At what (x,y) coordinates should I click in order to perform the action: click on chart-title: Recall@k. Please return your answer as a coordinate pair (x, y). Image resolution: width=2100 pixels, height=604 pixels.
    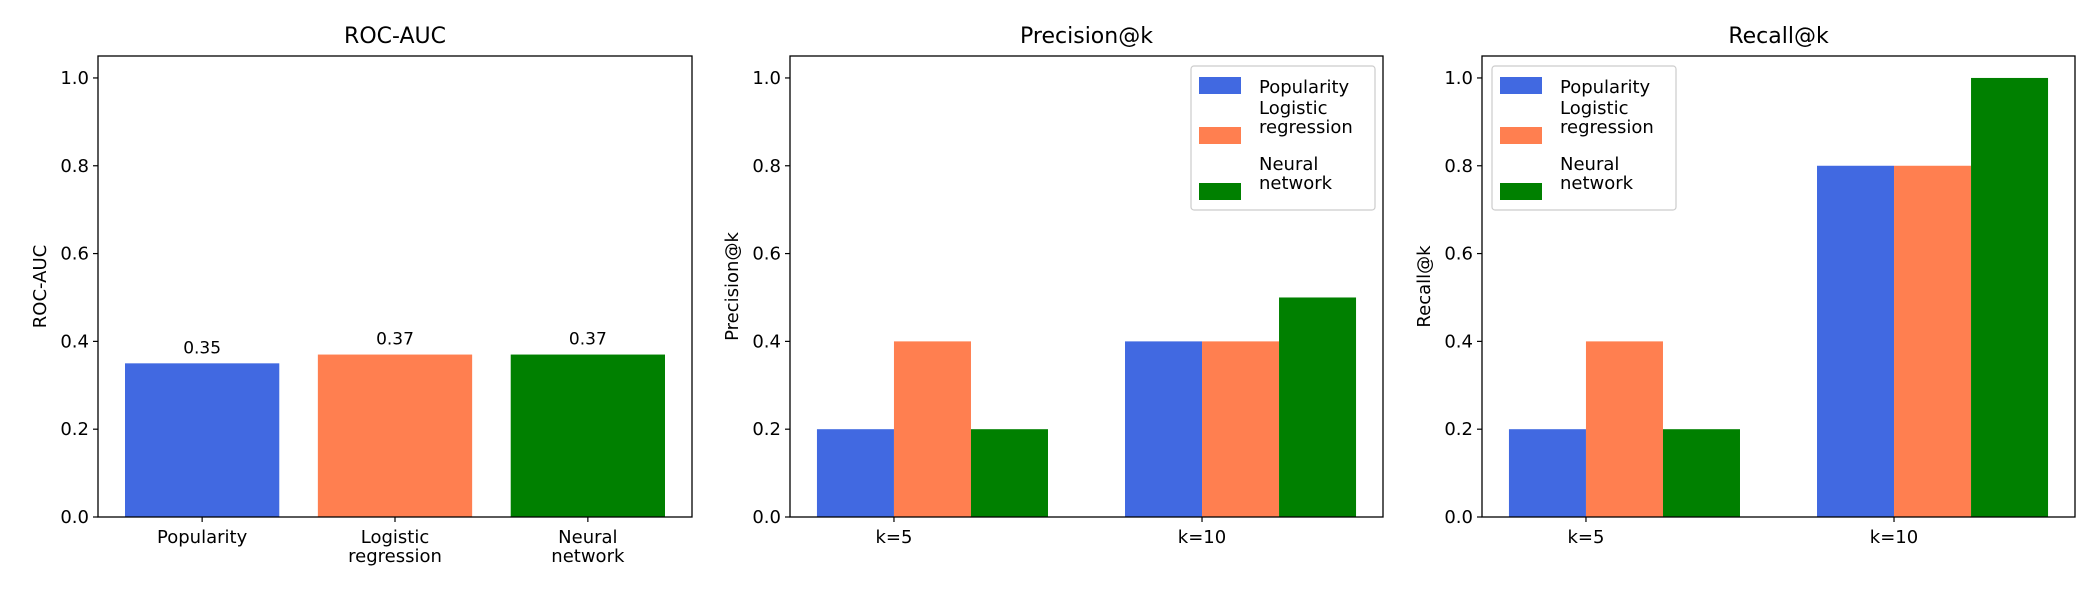
    Looking at the image, I should click on (1778, 36).